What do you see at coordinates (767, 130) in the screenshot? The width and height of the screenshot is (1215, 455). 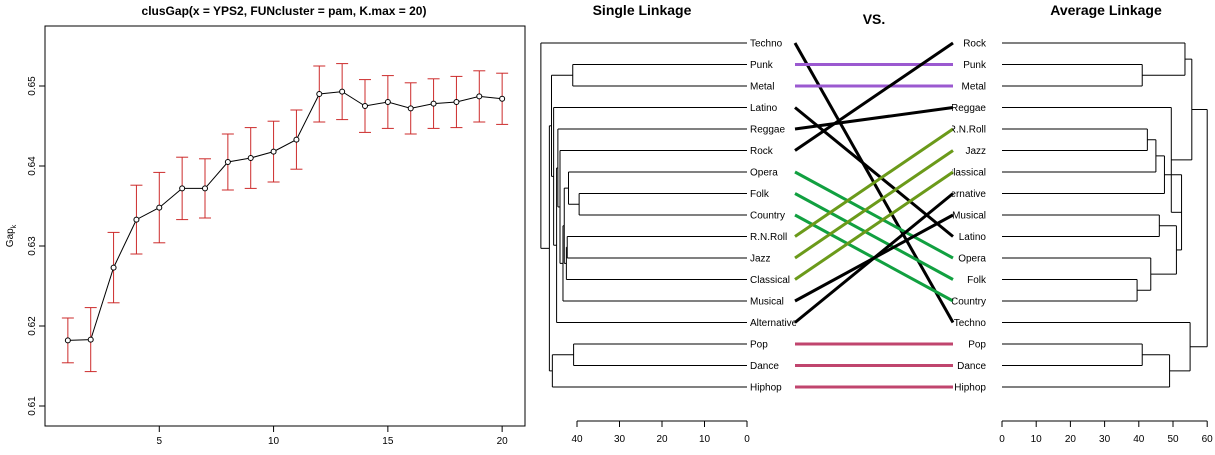 I see `left-leaf-label: Reggae` at bounding box center [767, 130].